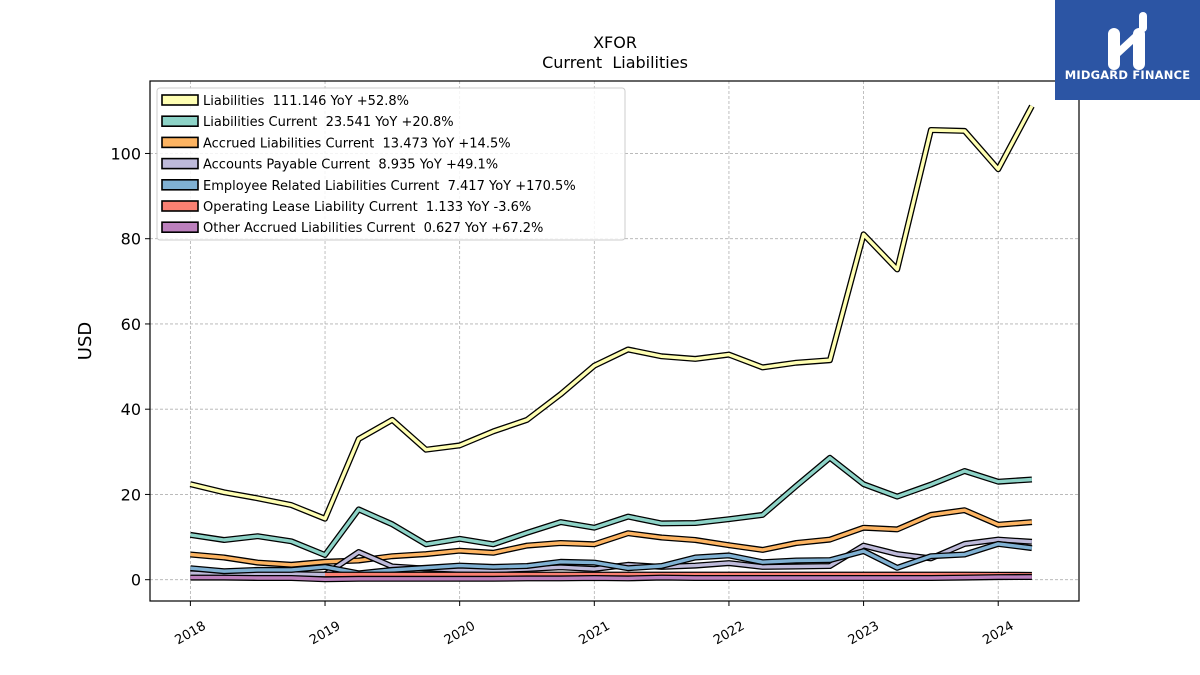 The width and height of the screenshot is (1200, 675). I want to click on legend-box, so click(391, 164).